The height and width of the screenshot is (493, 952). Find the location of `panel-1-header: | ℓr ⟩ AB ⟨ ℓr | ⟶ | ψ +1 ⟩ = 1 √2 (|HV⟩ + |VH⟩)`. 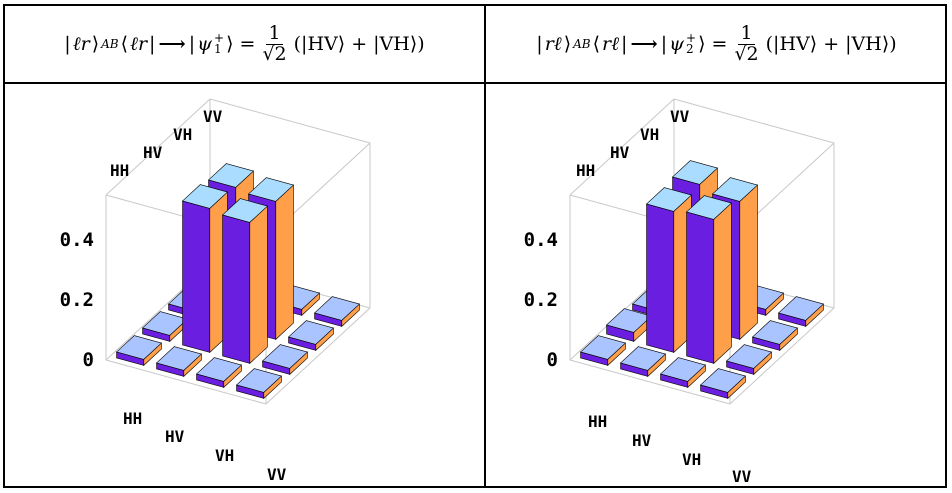

panel-1-header: | ℓr ⟩ AB ⟨ ℓr | ⟶ | ψ +1 ⟩ = 1 √2 (|HV⟩ + |VH⟩) is located at coordinates (244, 44).